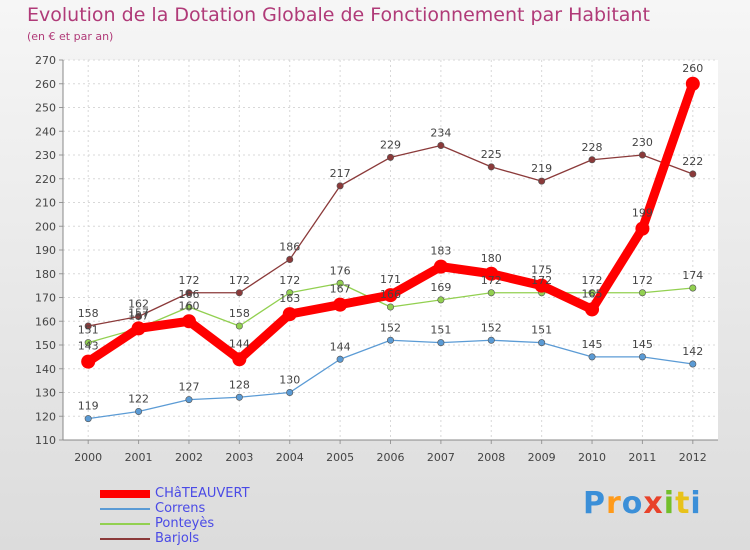 The width and height of the screenshot is (750, 550). Describe the element at coordinates (541, 270) in the screenshot. I see `data-label-chateauvert: 175` at that location.